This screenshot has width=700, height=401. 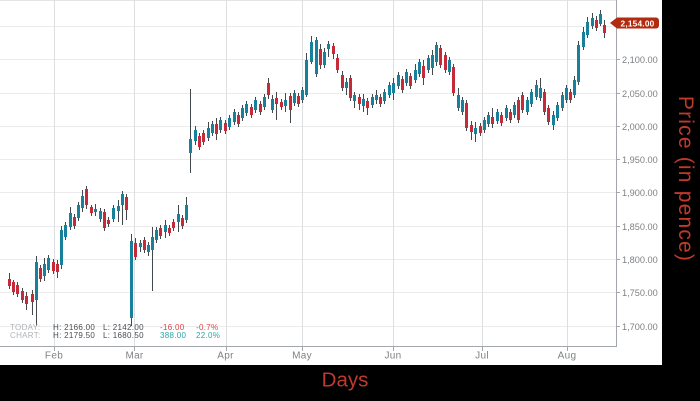 I want to click on svg-text: 2,050.00, so click(x=640, y=94).